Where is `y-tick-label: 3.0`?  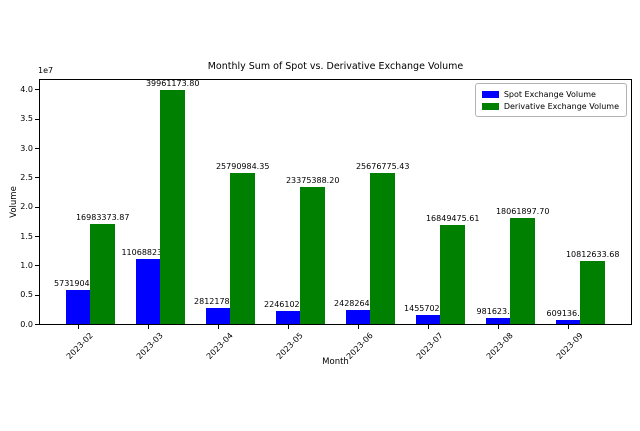 y-tick-label: 3.0 is located at coordinates (26, 148).